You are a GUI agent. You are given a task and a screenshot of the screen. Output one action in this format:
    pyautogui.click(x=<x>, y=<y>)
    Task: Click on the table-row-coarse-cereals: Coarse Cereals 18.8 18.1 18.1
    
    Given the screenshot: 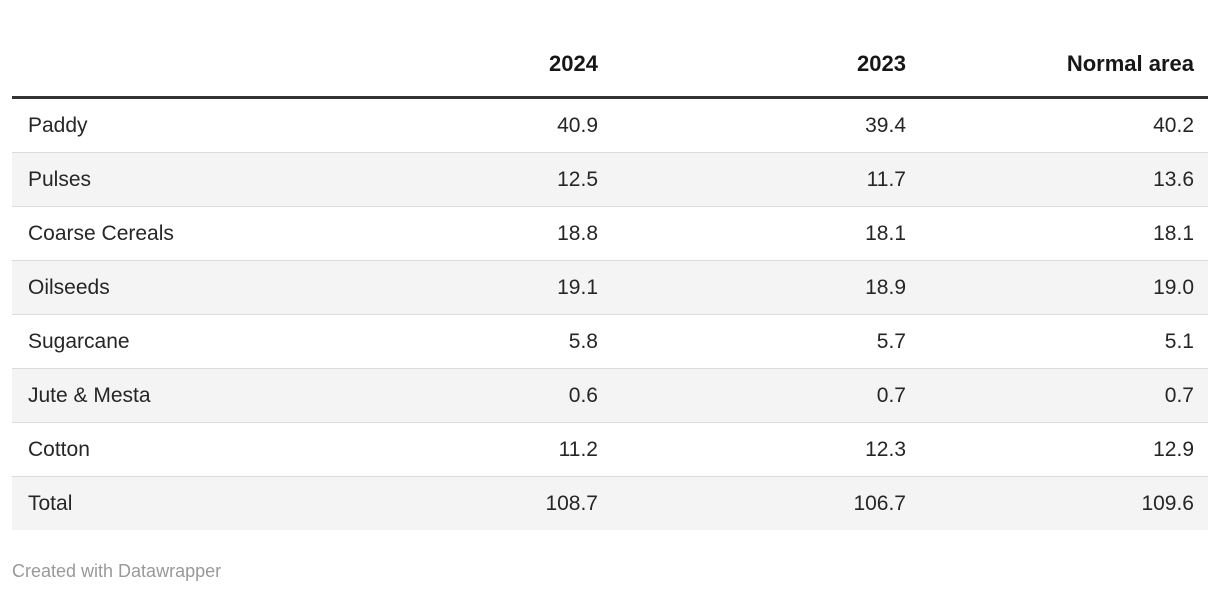 What is the action you would take?
    pyautogui.click(x=610, y=233)
    